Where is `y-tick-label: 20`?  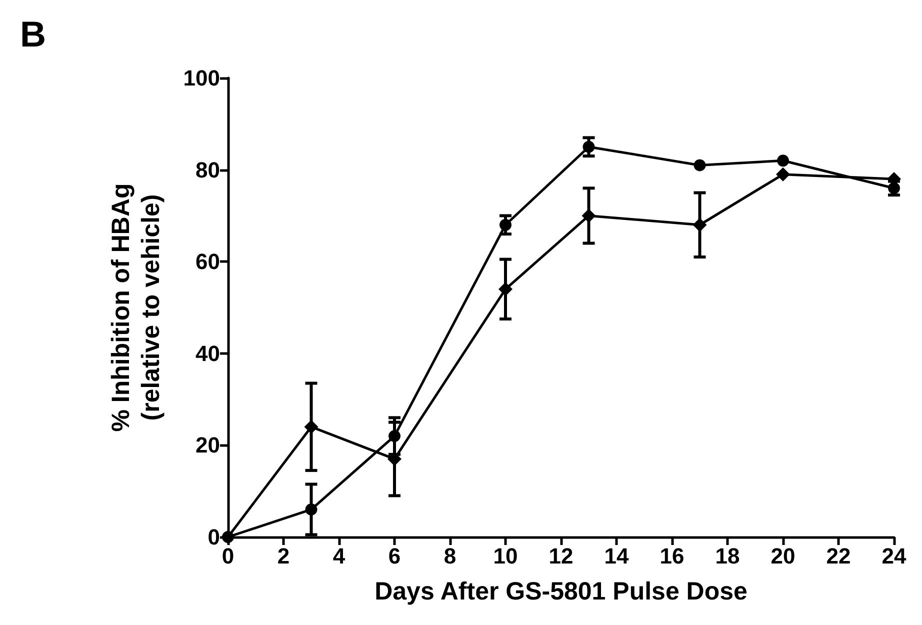
y-tick-label: 20 is located at coordinates (208, 445).